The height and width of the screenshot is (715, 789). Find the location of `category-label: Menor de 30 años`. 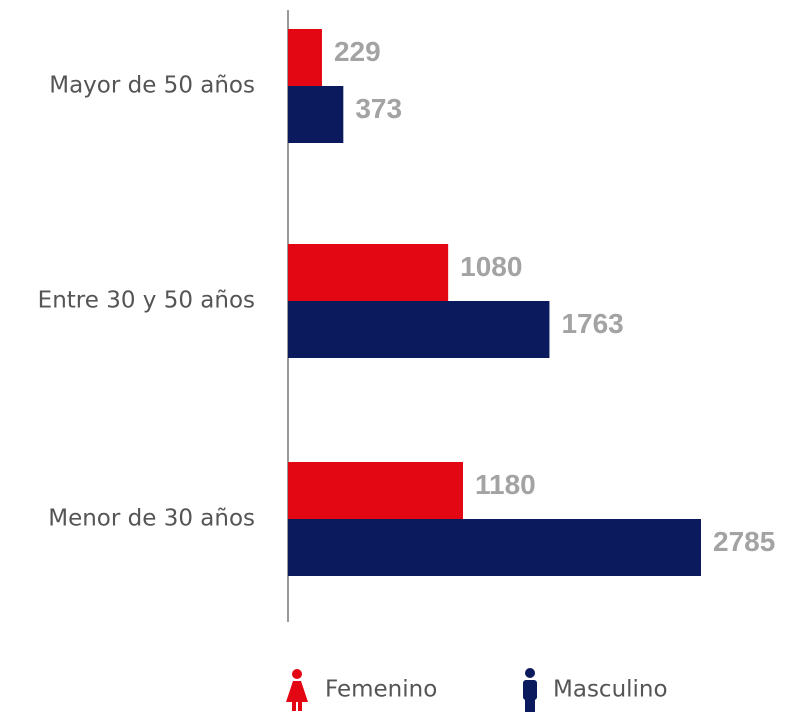

category-label: Menor de 30 años is located at coordinates (151, 519).